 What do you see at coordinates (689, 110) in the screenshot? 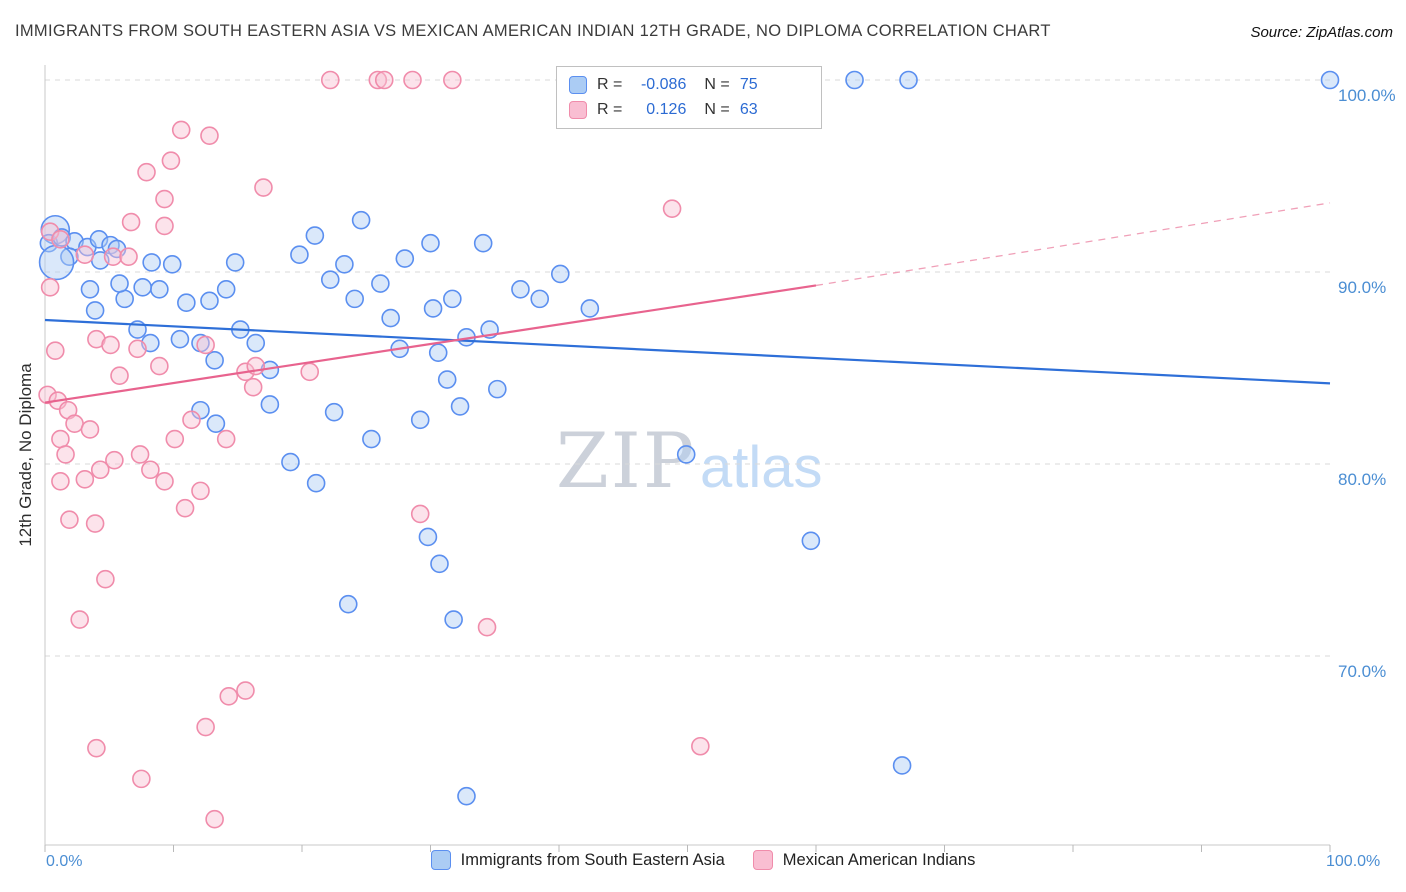
I see `legend-row-pink: R = 0.126 N = 63` at bounding box center [689, 110].